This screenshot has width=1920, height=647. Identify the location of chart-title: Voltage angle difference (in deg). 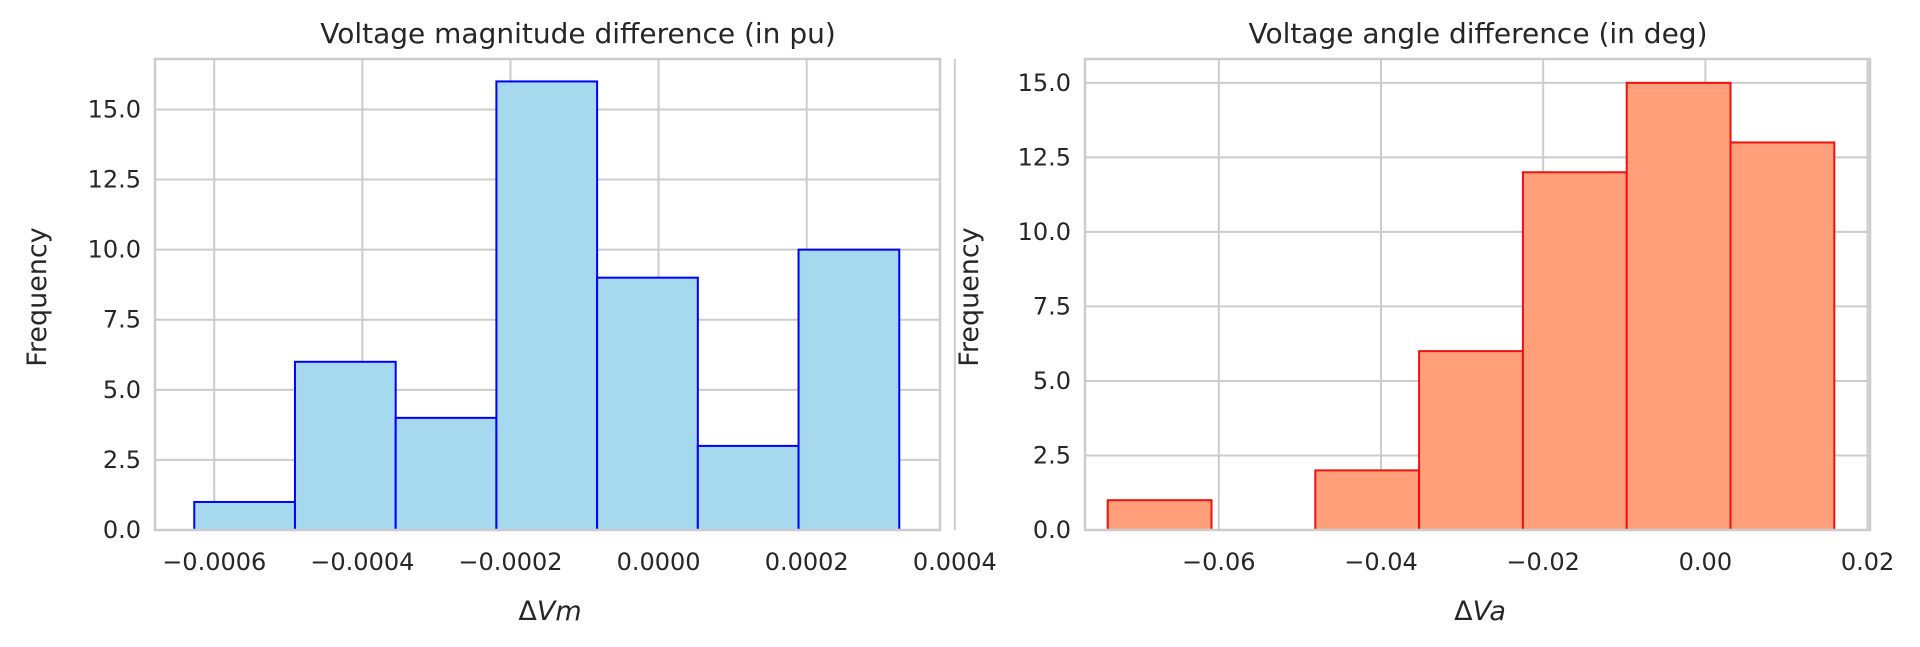
(1477, 33).